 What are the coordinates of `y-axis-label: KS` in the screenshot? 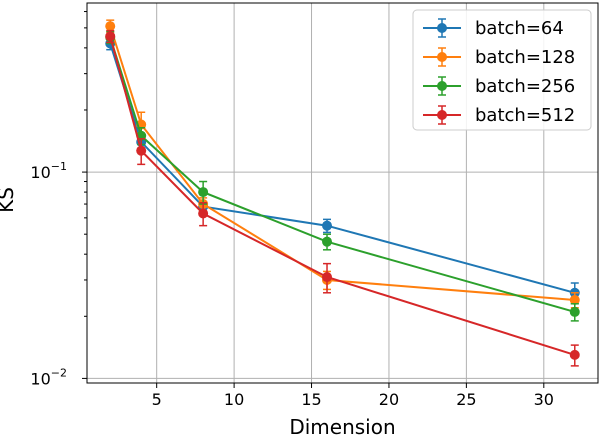 It's located at (9, 200).